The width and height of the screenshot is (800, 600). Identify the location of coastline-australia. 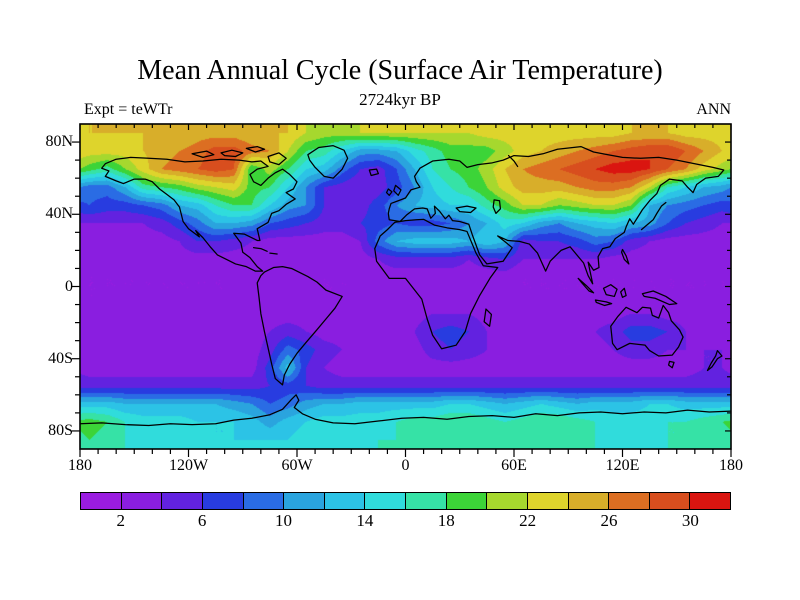
(647, 336).